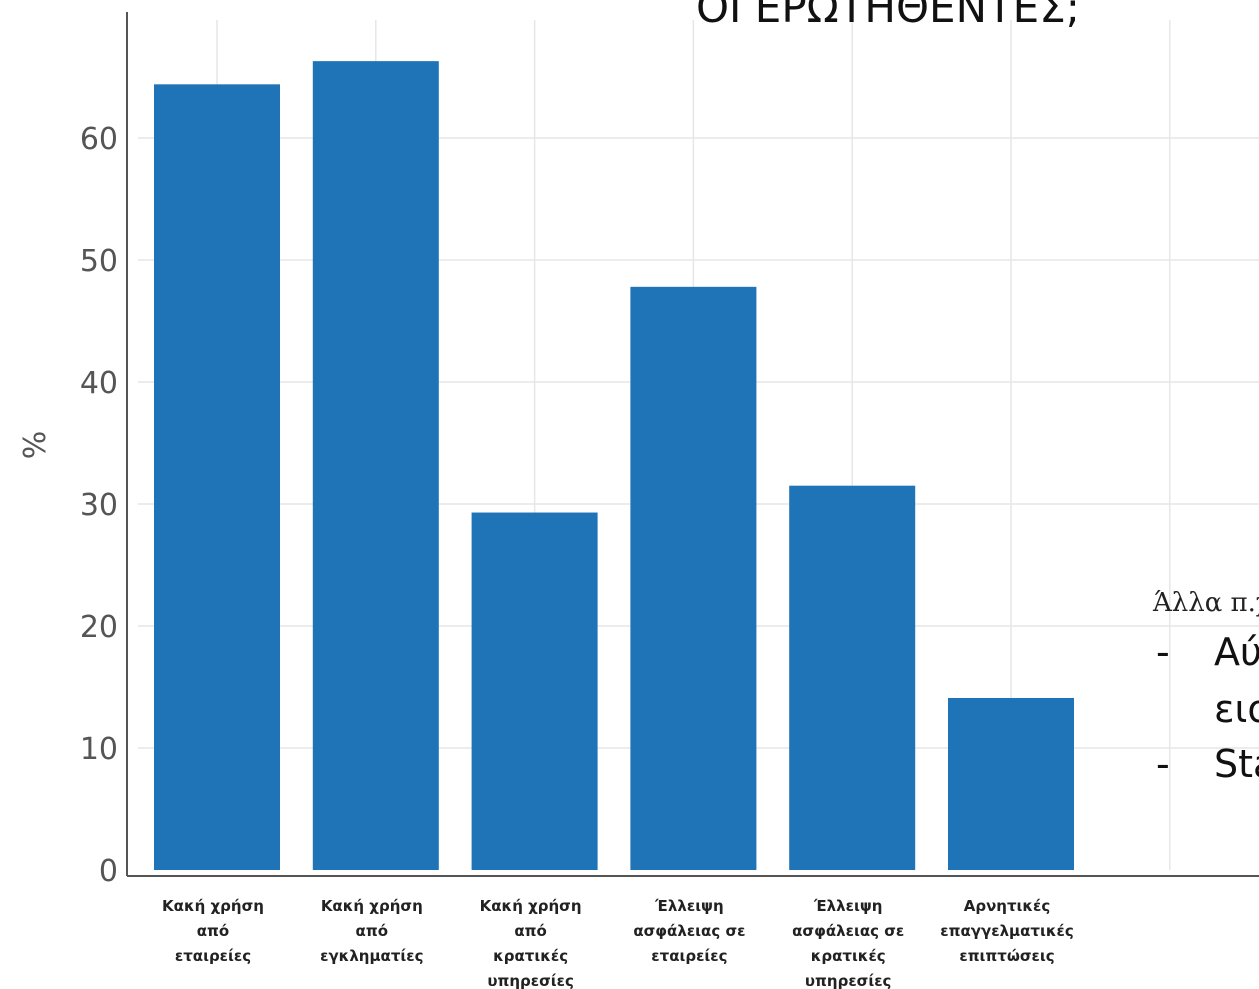  I want to click on y-tick-labels: 0 10 20 30 40 50 60, so click(99, 505).